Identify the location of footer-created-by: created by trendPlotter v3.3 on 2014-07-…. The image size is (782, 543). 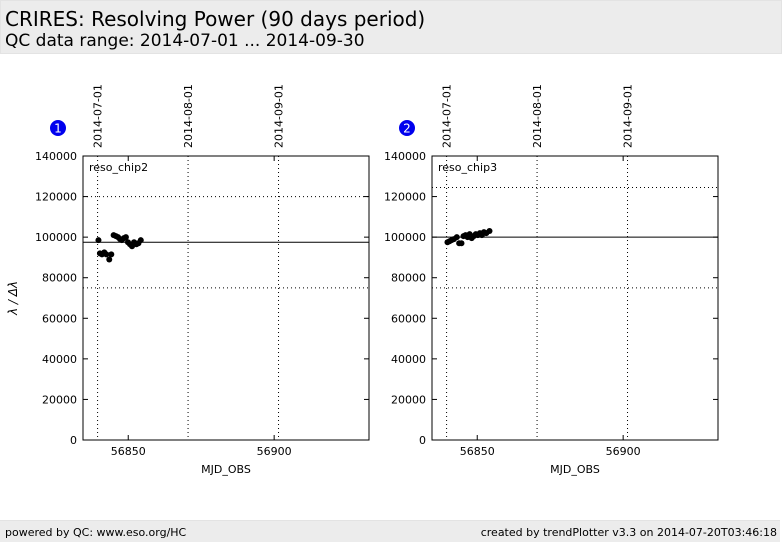
(628, 532).